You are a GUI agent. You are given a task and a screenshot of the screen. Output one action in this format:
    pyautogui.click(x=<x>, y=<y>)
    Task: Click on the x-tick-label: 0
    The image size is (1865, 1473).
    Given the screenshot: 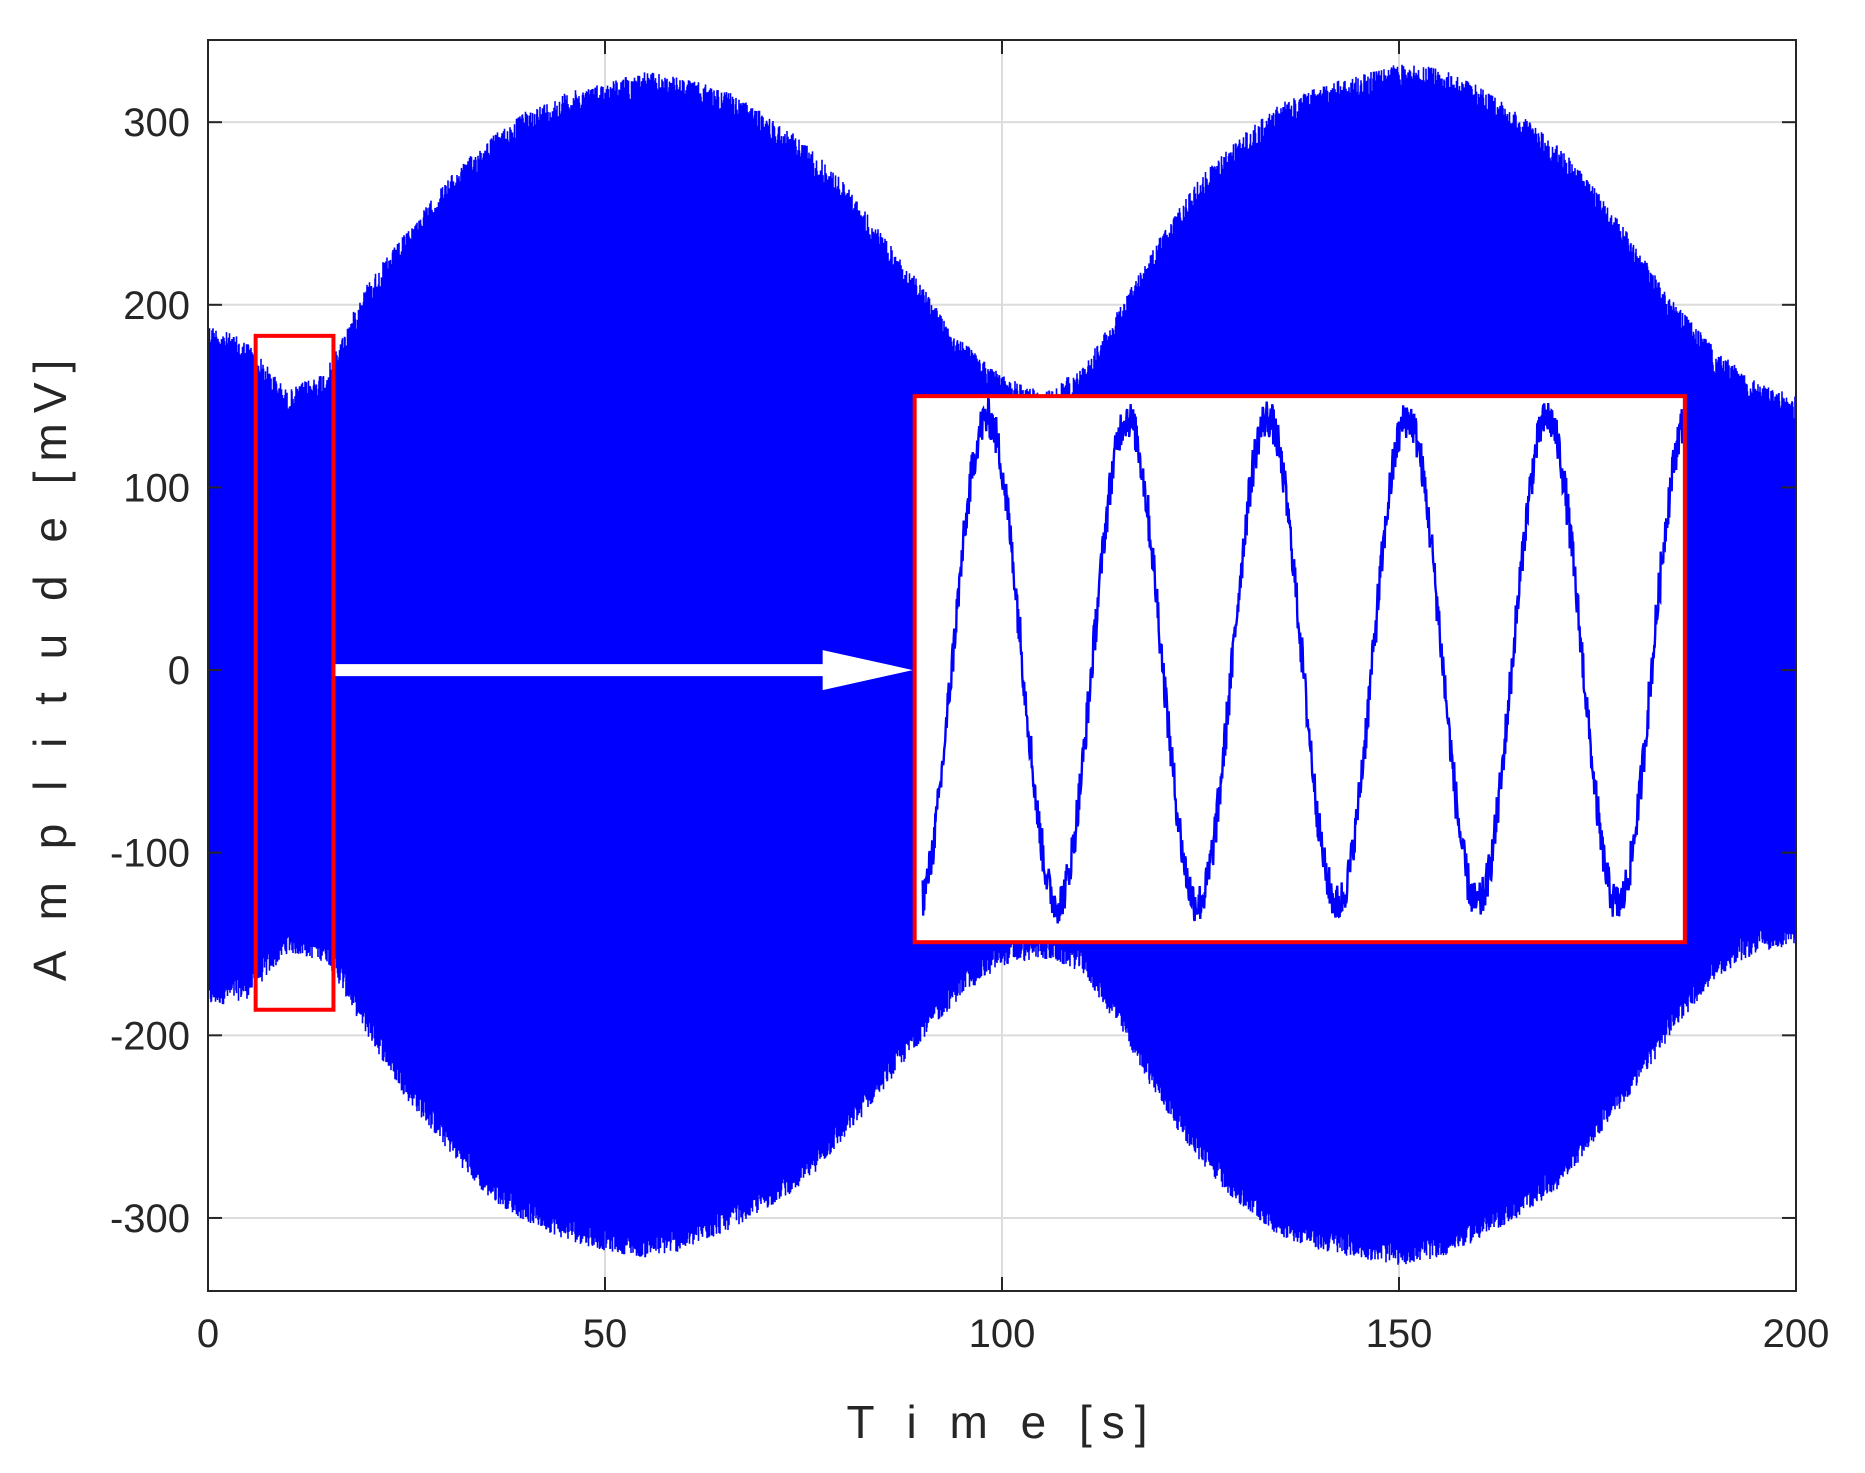 What is the action you would take?
    pyautogui.click(x=208, y=1334)
    